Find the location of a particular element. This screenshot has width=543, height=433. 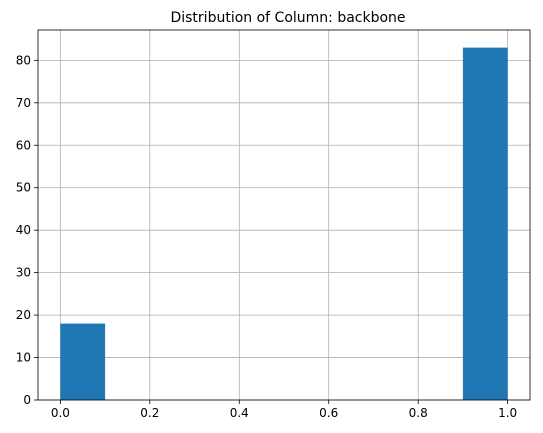

y-tick-label: 50 is located at coordinates (23, 188).